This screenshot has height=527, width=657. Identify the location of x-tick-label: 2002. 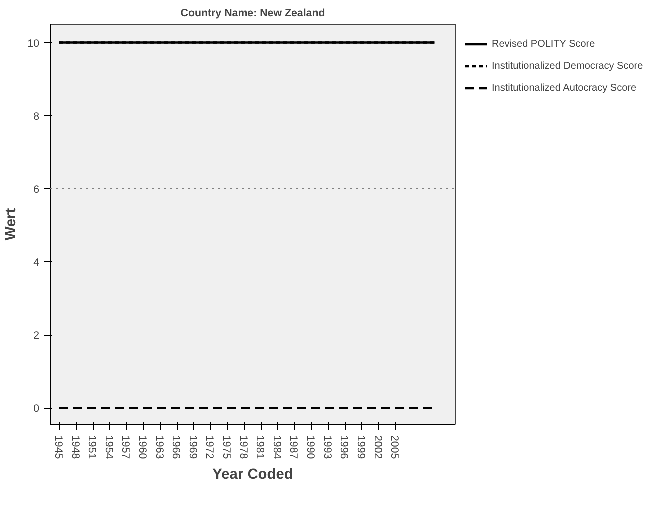
(378, 448).